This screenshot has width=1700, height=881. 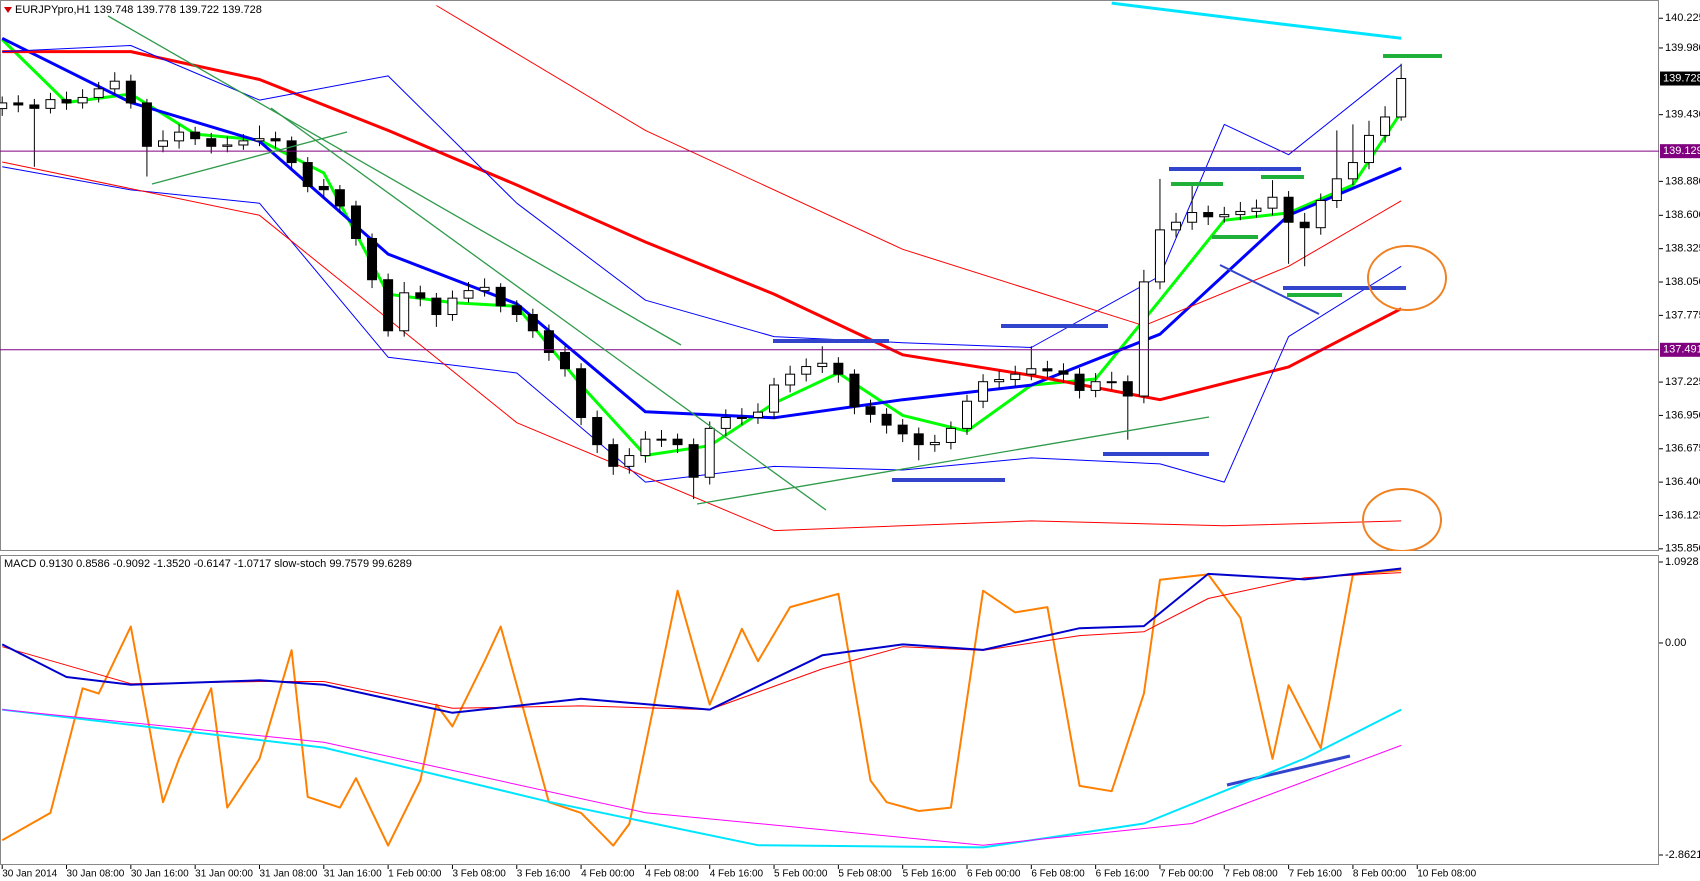 I want to click on y-tick-label: 140.225, so click(x=1682, y=18).